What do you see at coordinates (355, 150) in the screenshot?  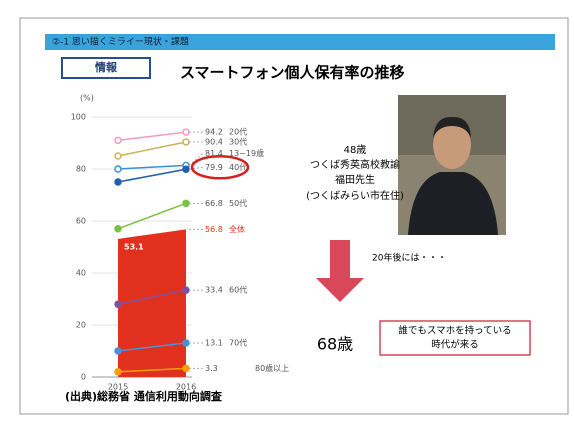 I see `profile-age: 48歳` at bounding box center [355, 150].